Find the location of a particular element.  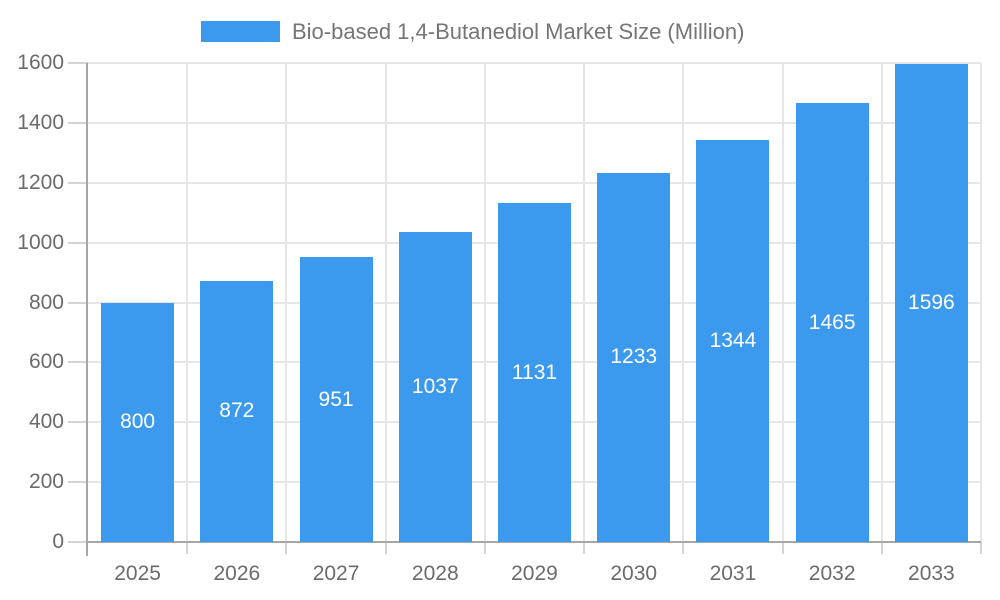

bar-value-label: 951 is located at coordinates (336, 399).